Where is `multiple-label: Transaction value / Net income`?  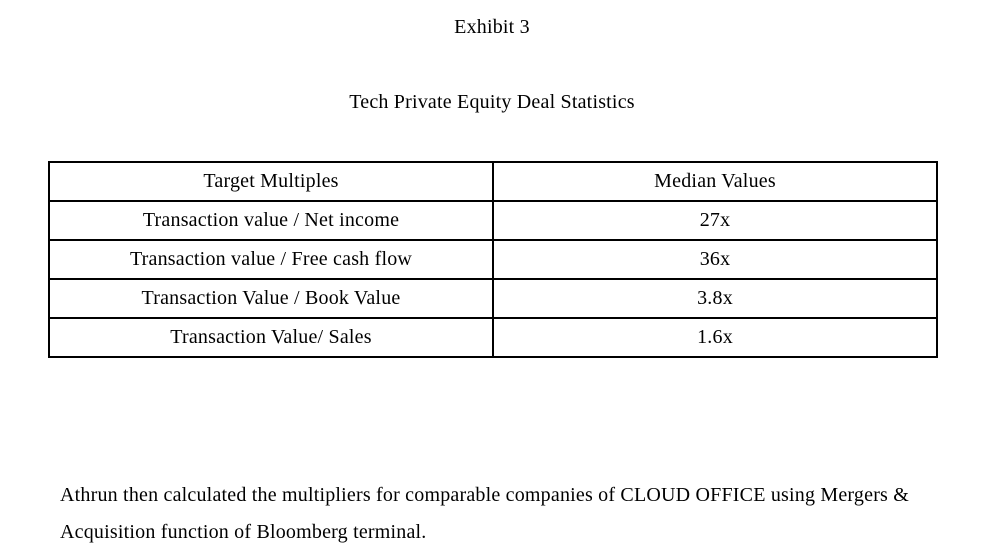 multiple-label: Transaction value / Net income is located at coordinates (271, 220).